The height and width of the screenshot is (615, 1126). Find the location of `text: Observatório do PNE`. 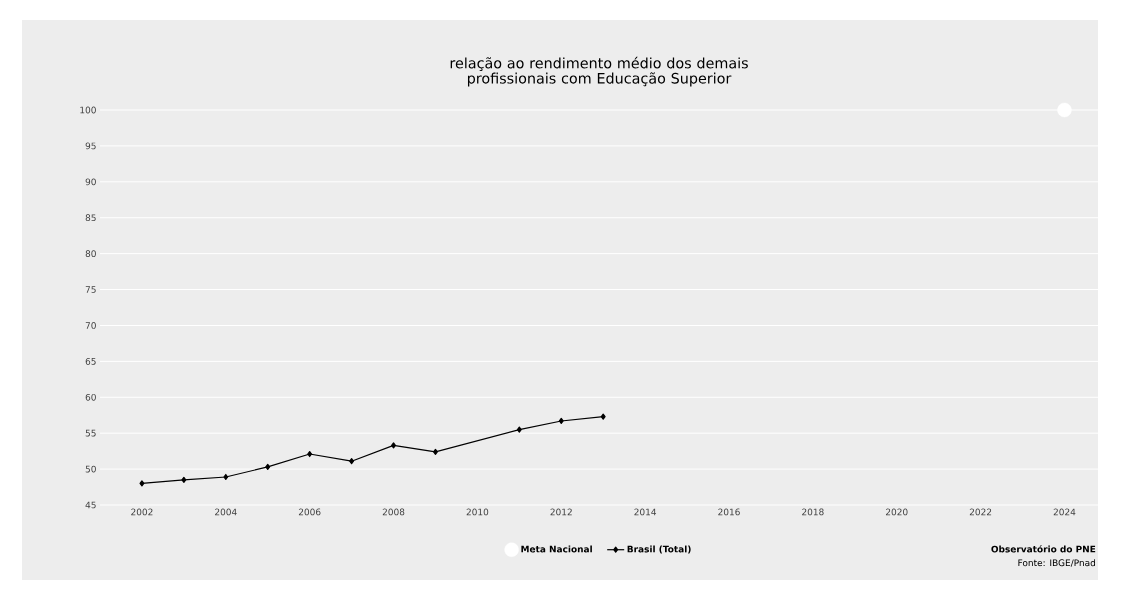

text: Observatório do PNE is located at coordinates (1043, 549).